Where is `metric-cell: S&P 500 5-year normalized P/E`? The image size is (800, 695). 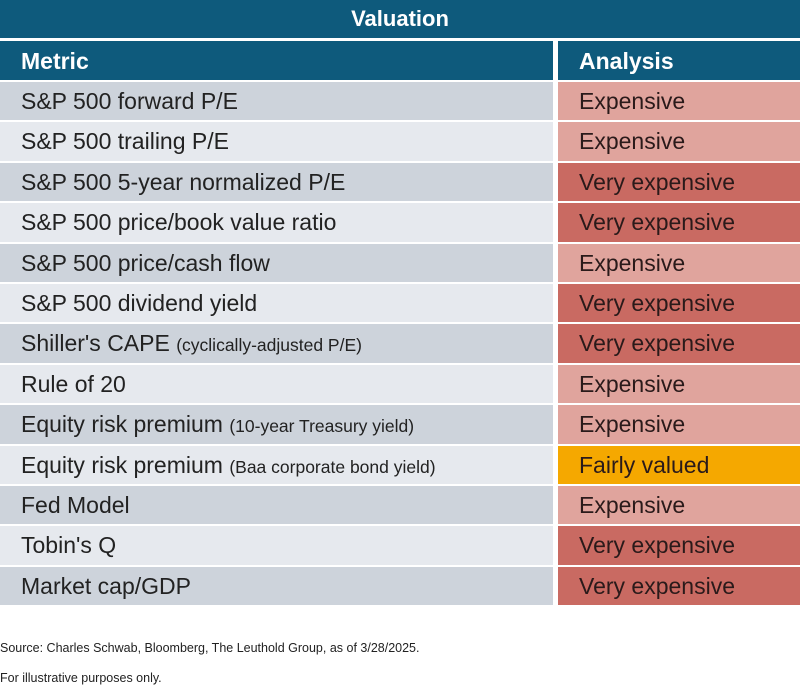 metric-cell: S&P 500 5-year normalized P/E is located at coordinates (276, 182).